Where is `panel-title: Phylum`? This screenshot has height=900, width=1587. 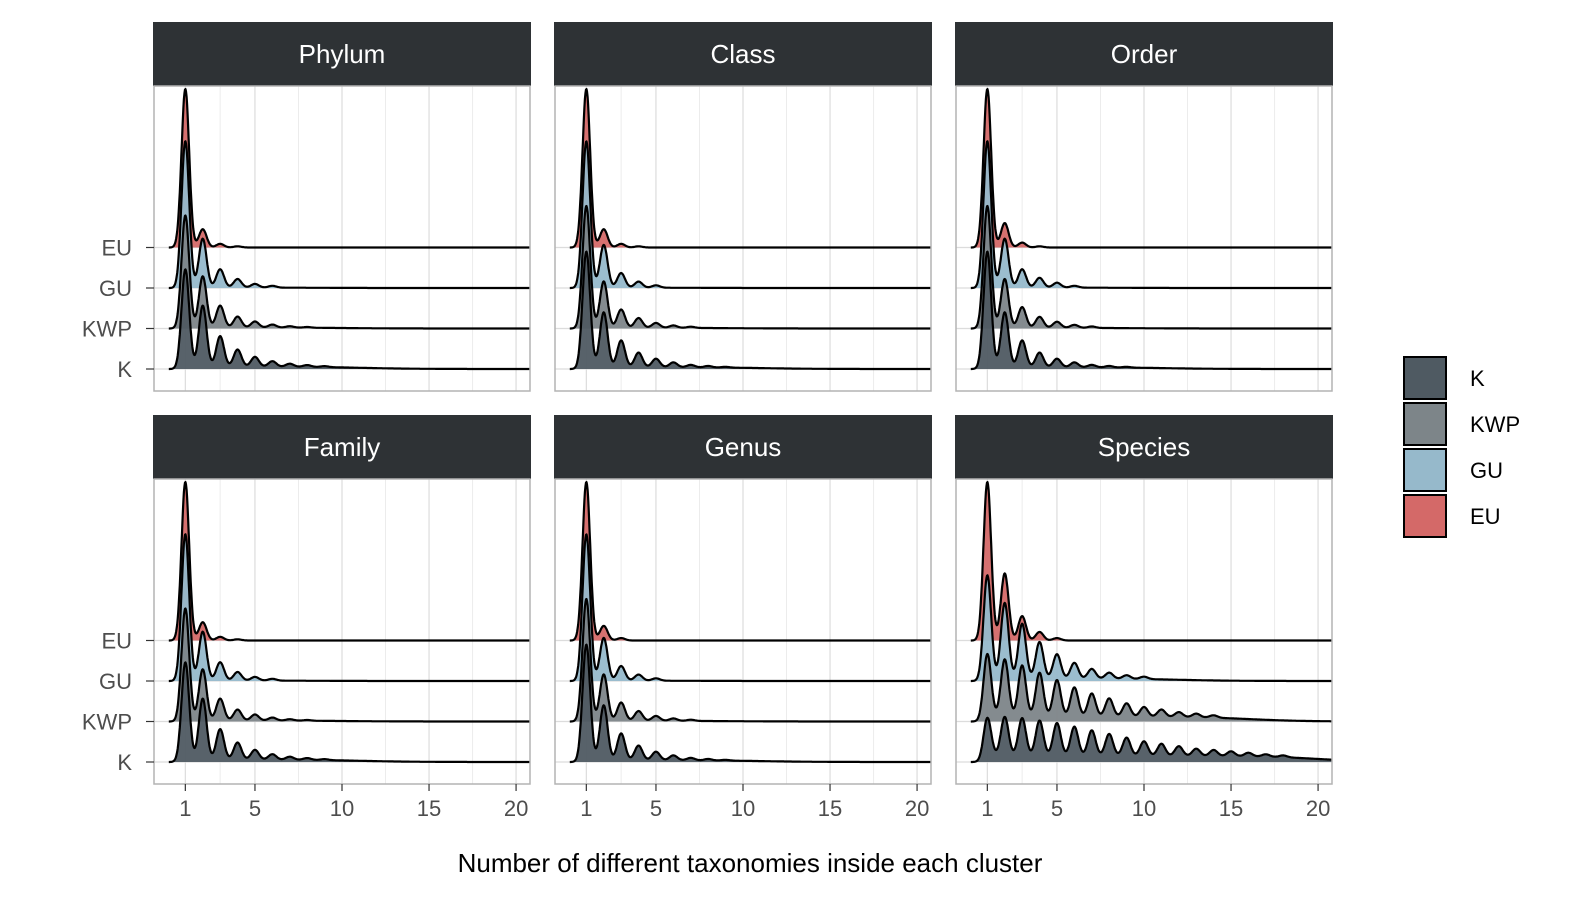
panel-title: Phylum is located at coordinates (342, 54).